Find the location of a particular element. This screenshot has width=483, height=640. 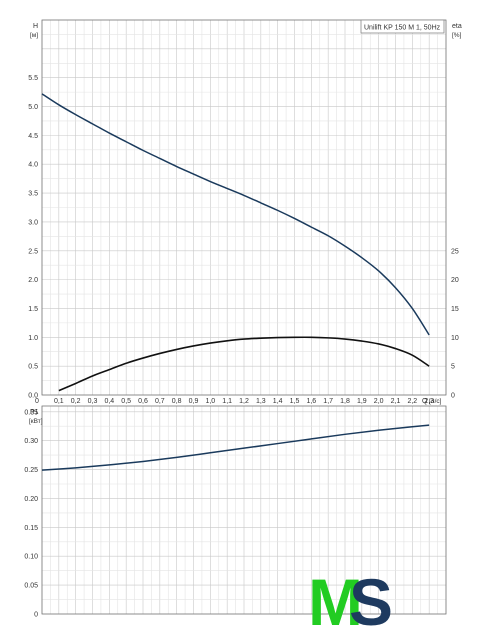

efficiency-axis-unit: [%] is located at coordinates (457, 35).